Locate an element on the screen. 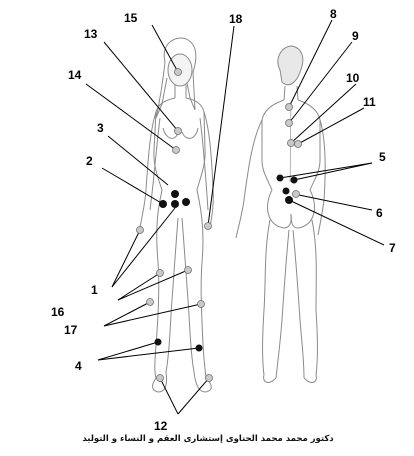 This screenshot has height=456, width=414. point-16a is located at coordinates (160, 273).